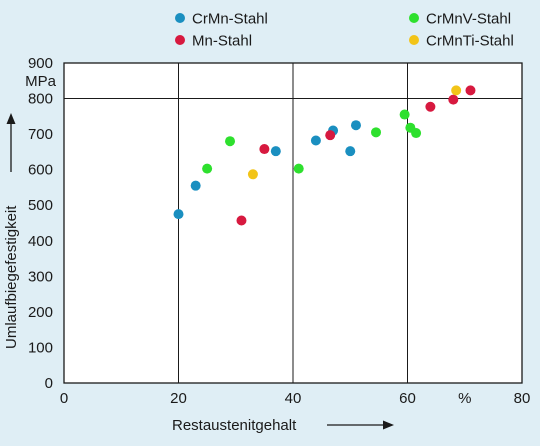 The width and height of the screenshot is (540, 446). Describe the element at coordinates (49, 383) in the screenshot. I see `y-tick-label: 0` at that location.